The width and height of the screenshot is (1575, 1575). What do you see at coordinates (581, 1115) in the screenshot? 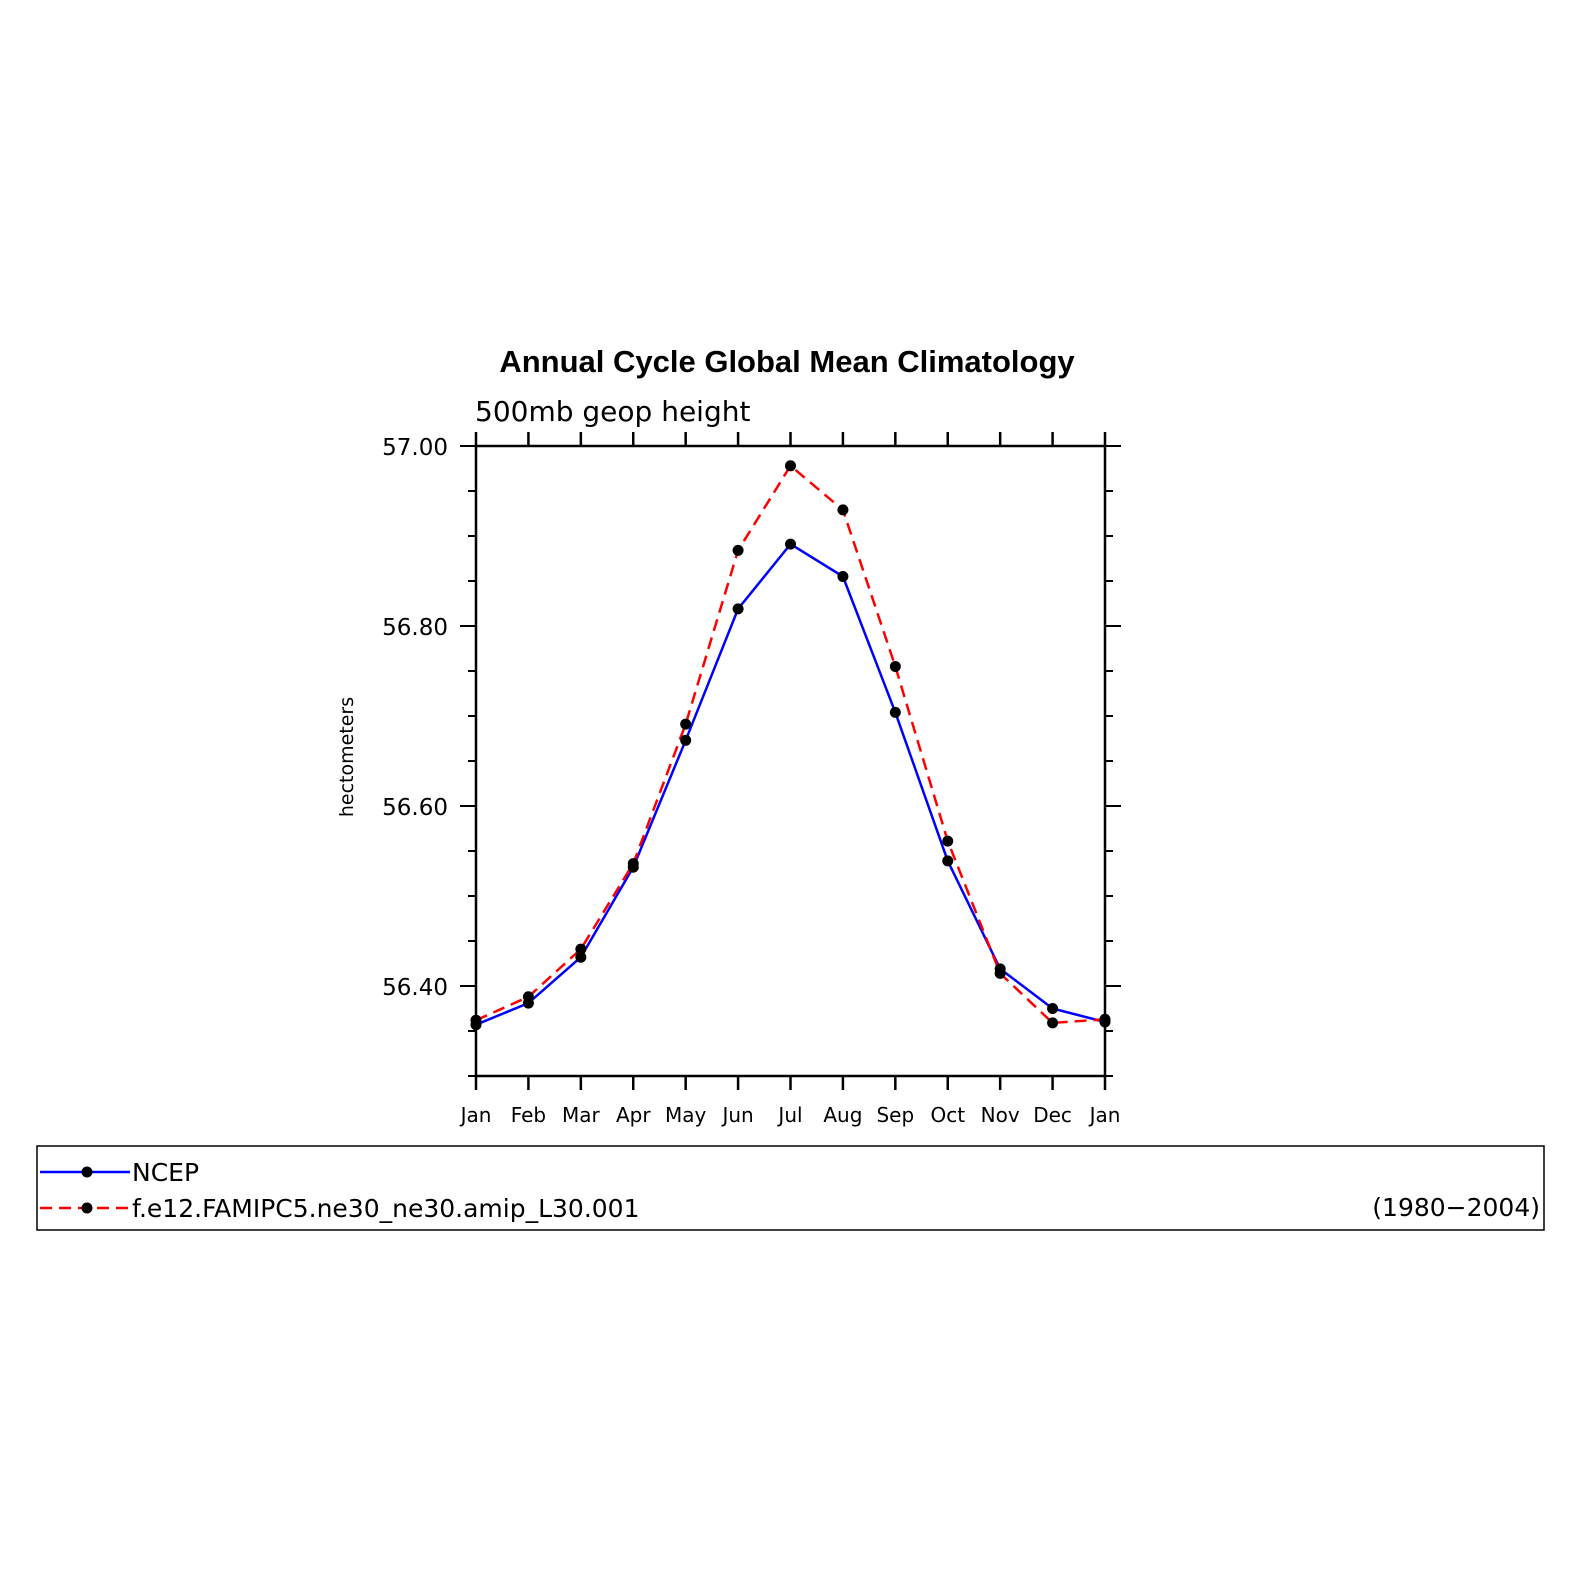
I see `x-tick-label: Mar` at bounding box center [581, 1115].